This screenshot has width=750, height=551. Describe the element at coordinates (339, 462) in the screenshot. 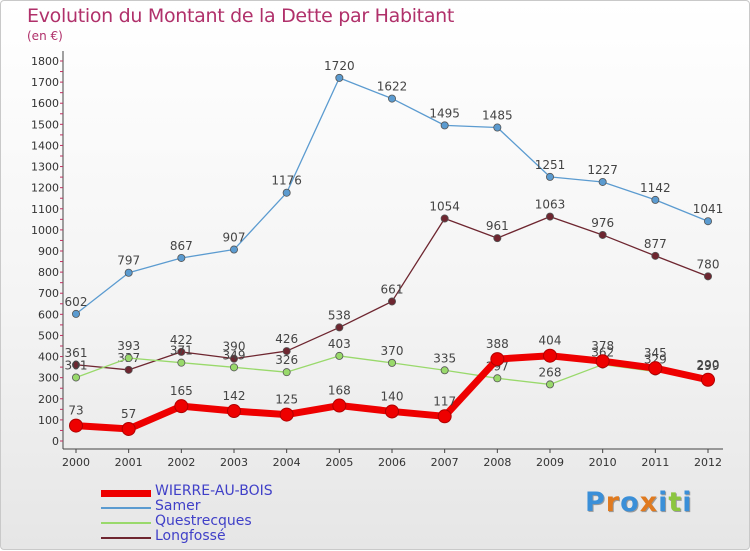

I see `x-tick-label: 2005` at that location.